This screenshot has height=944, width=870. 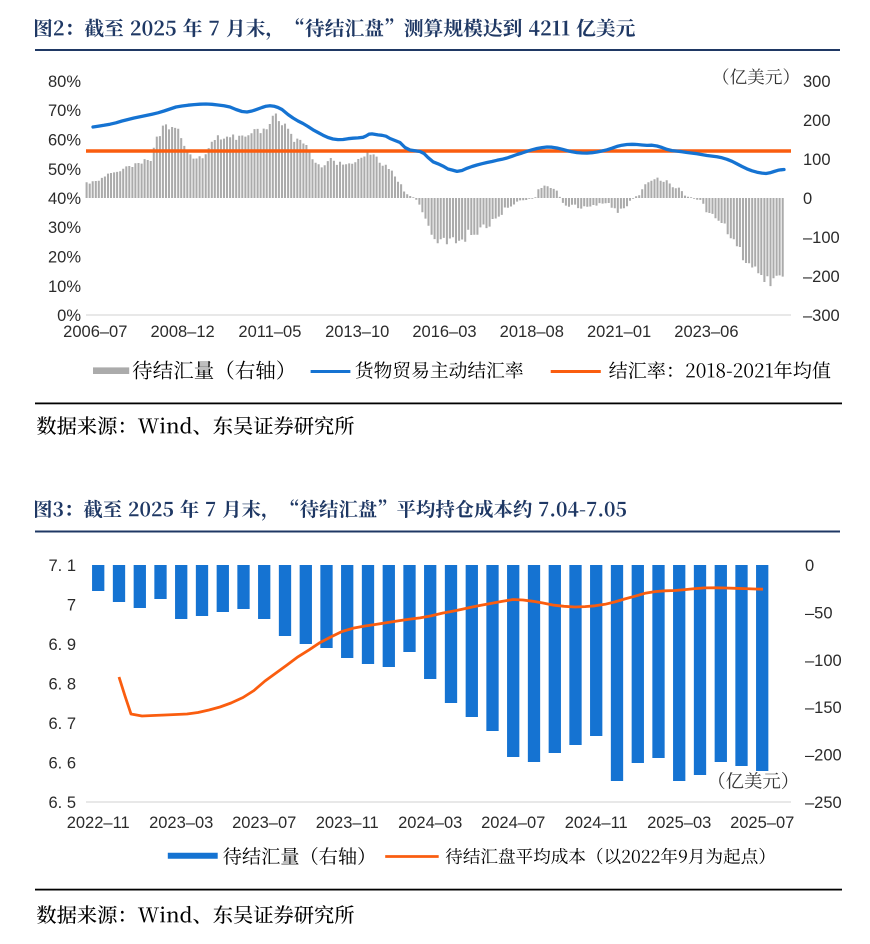 What do you see at coordinates (64, 258) in the screenshot?
I see `svg-text: 20%` at bounding box center [64, 258].